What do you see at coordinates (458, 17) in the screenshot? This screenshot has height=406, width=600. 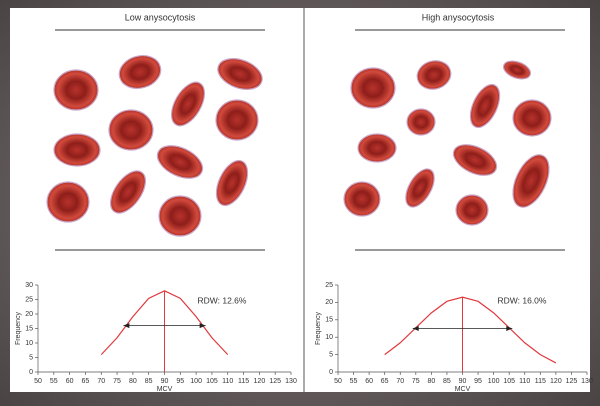 I see `panel-title: High anysocytosis` at bounding box center [458, 17].